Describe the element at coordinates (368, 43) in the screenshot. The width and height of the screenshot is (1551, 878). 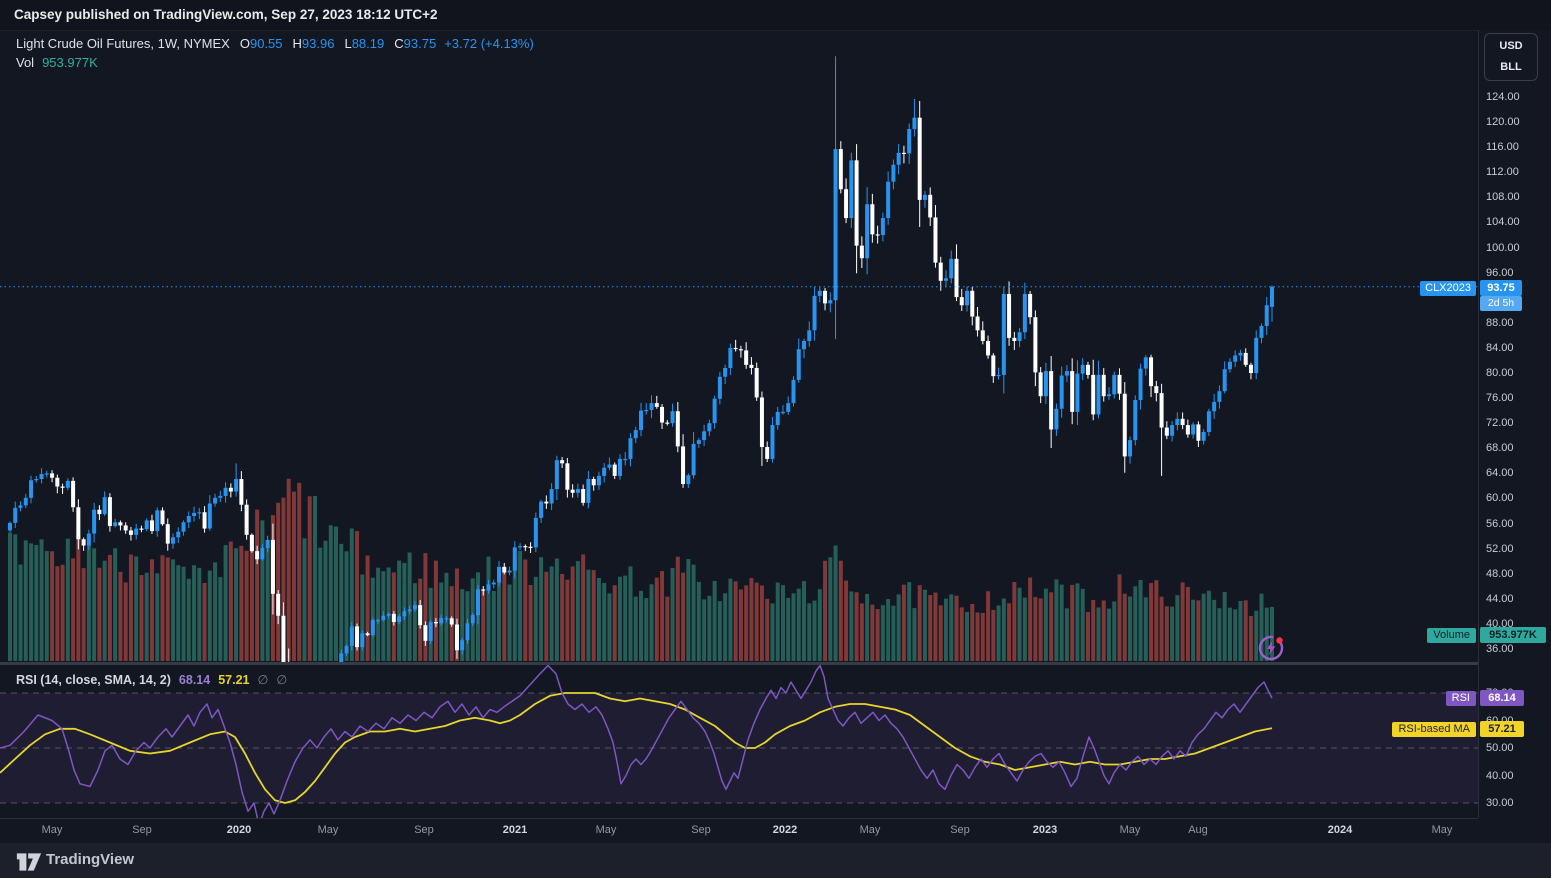
I see `ohlc-low-value: 88.19` at that location.